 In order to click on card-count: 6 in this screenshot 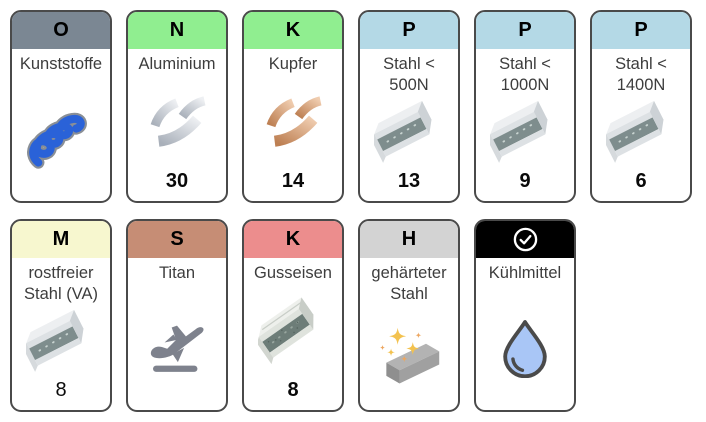, I will do `click(641, 181)`.